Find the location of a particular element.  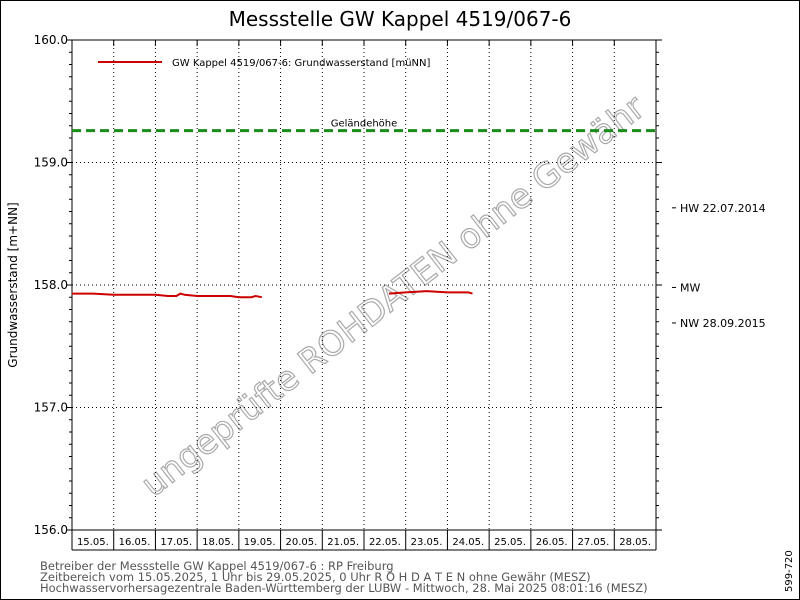

x-tick-label: 21.05. is located at coordinates (343, 542).